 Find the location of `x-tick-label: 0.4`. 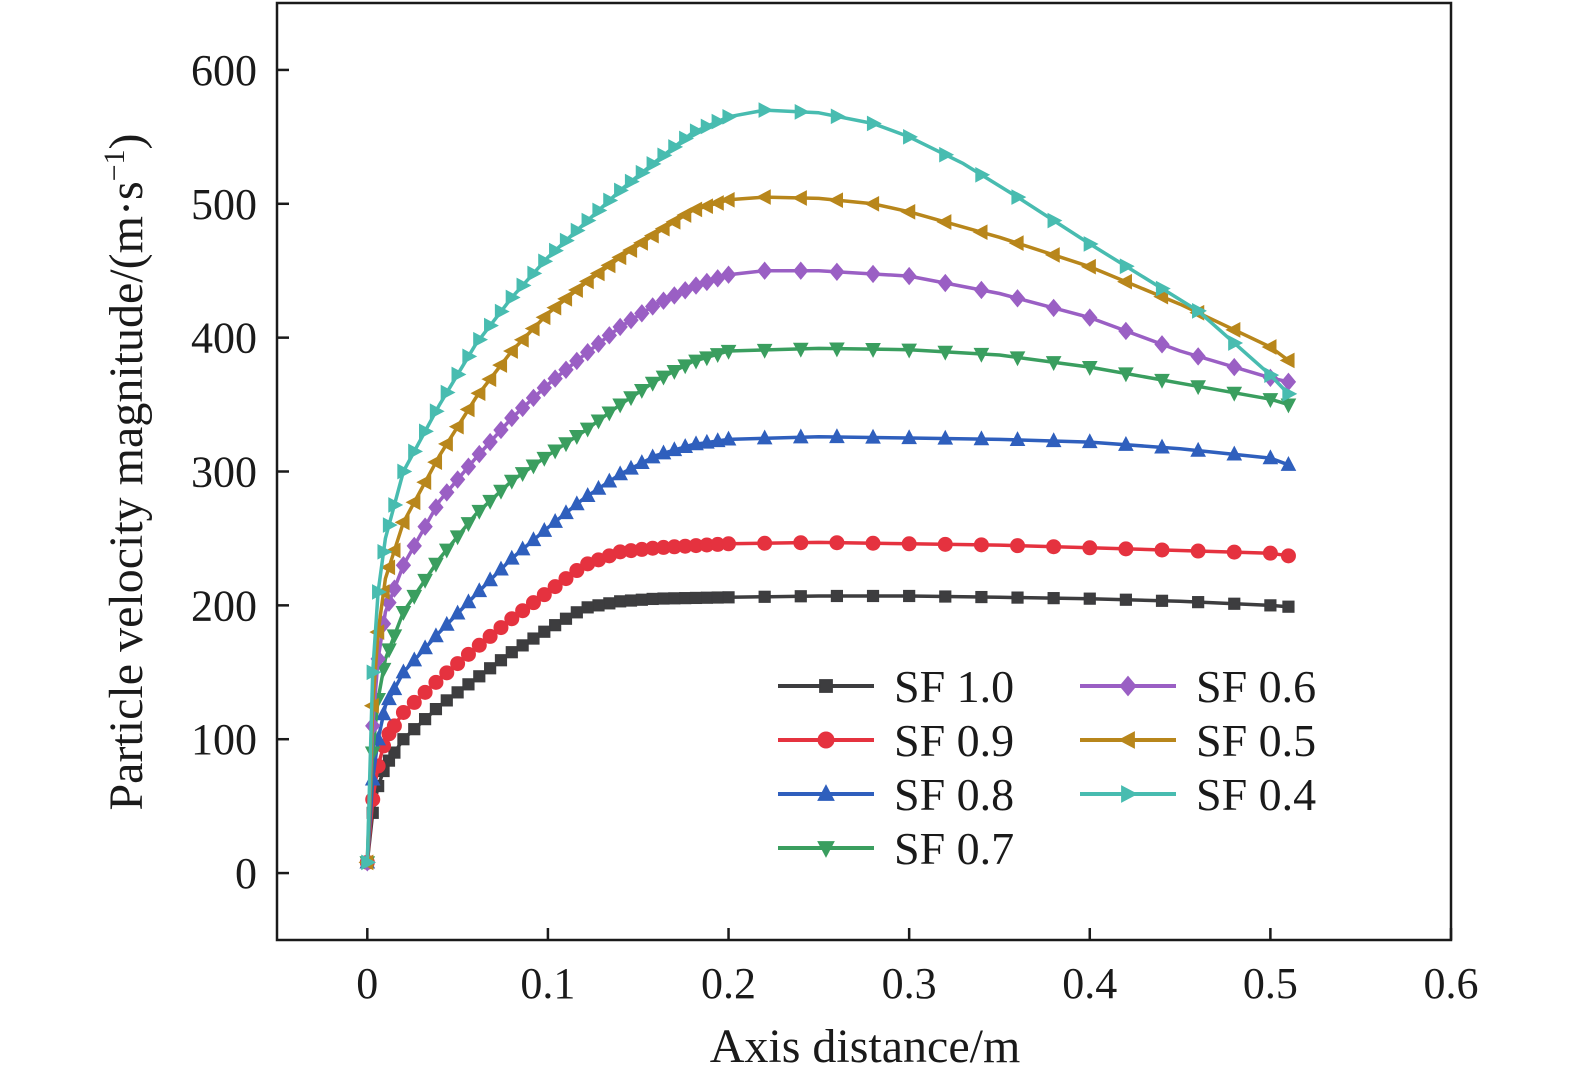

x-tick-label: 0.4 is located at coordinates (1089, 983).